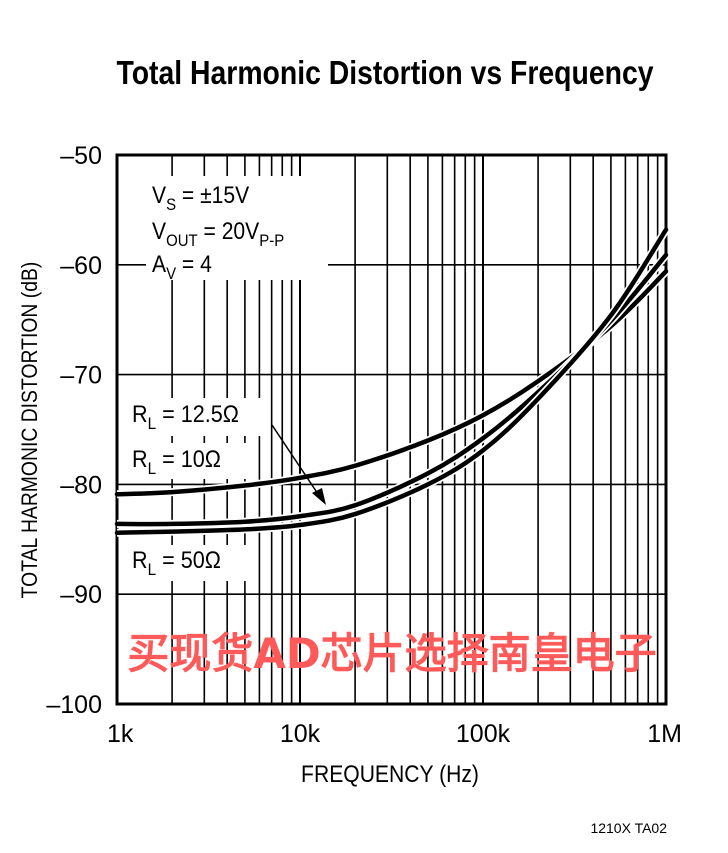 The image size is (728, 853). What do you see at coordinates (74, 705) in the screenshot?
I see `y-tick-label: –100` at bounding box center [74, 705].